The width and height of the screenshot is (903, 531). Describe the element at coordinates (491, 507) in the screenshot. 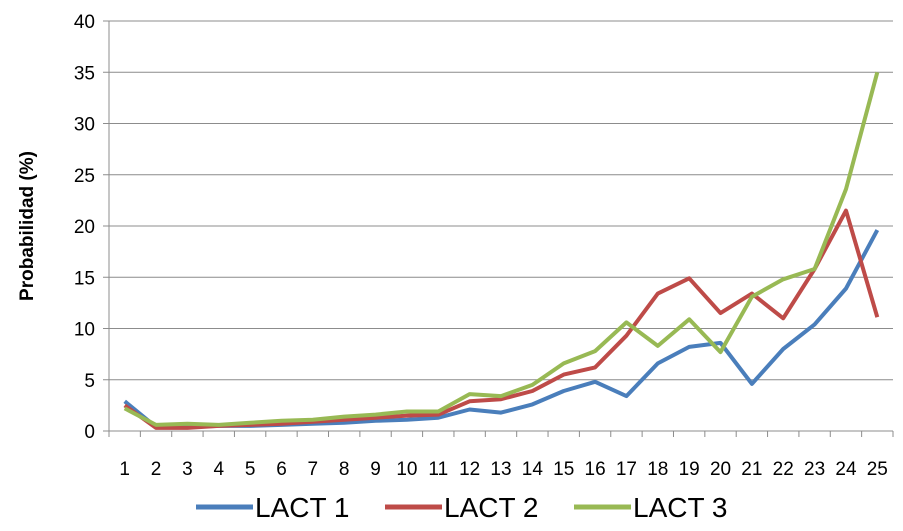

I see `legend-label-lact-2: LACT 2` at that location.